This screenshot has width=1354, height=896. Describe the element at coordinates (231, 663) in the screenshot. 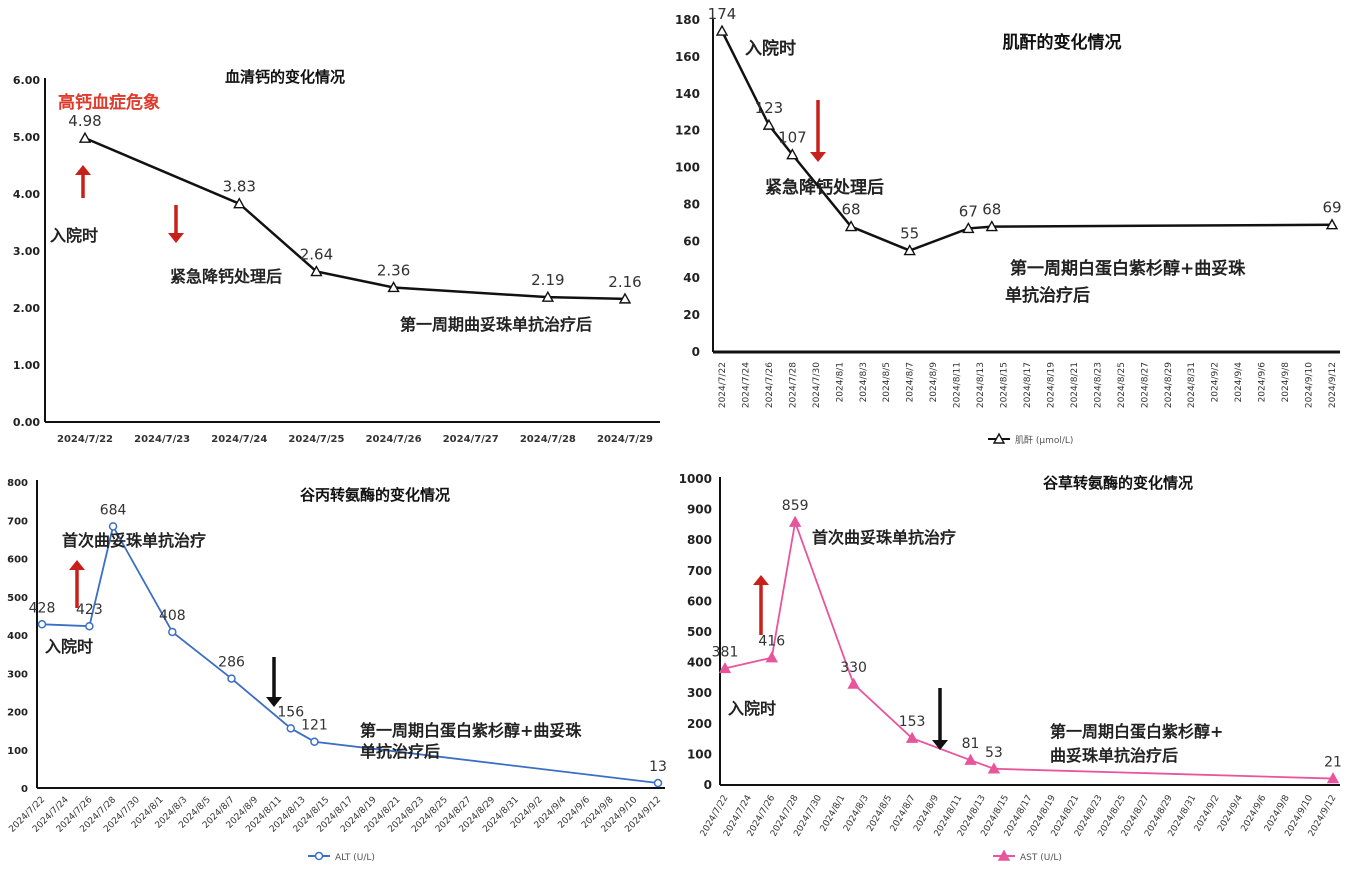

I see `chart3-data-label: 286` at that location.